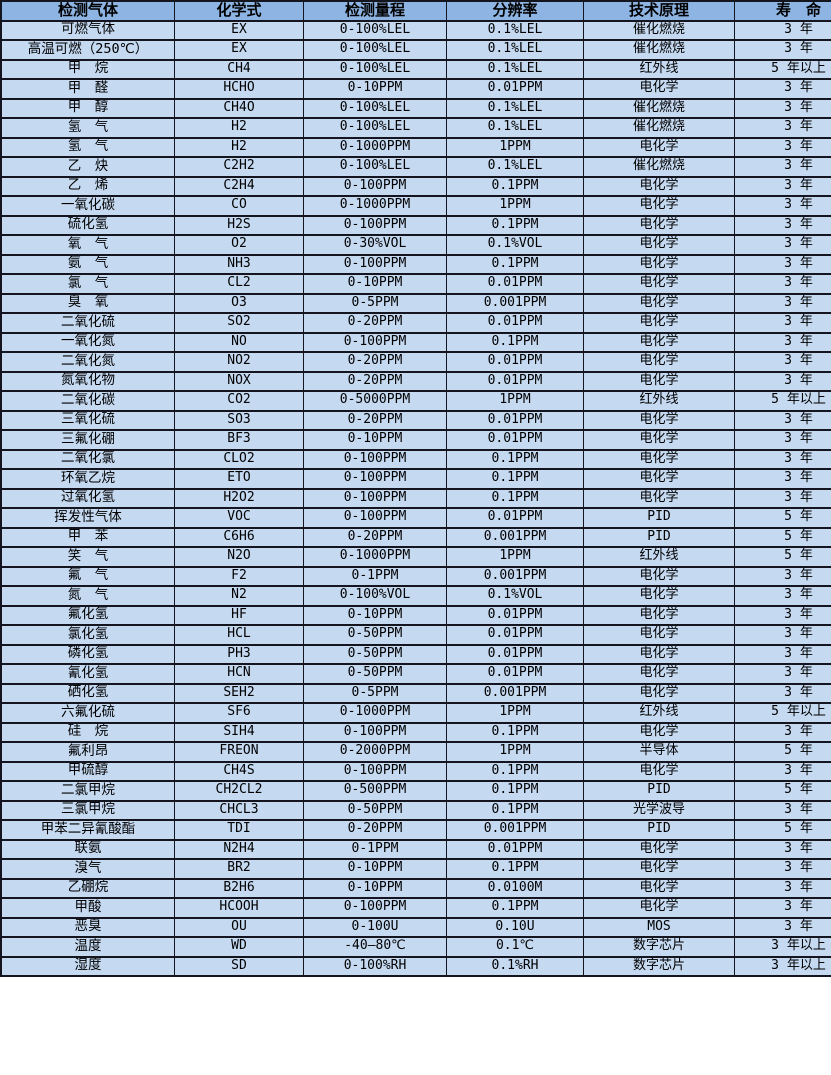  Describe the element at coordinates (87, 167) in the screenshot. I see `cell-gas: 乙 炔` at that location.